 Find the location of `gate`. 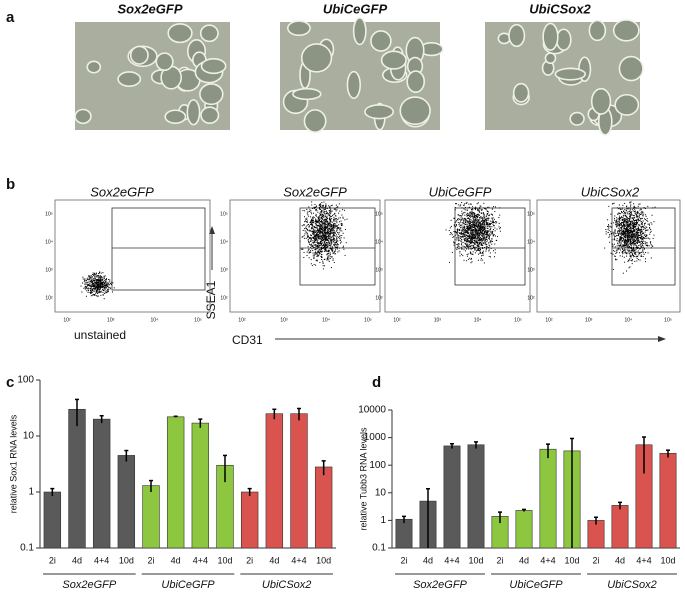

gate is located at coordinates (158, 249).